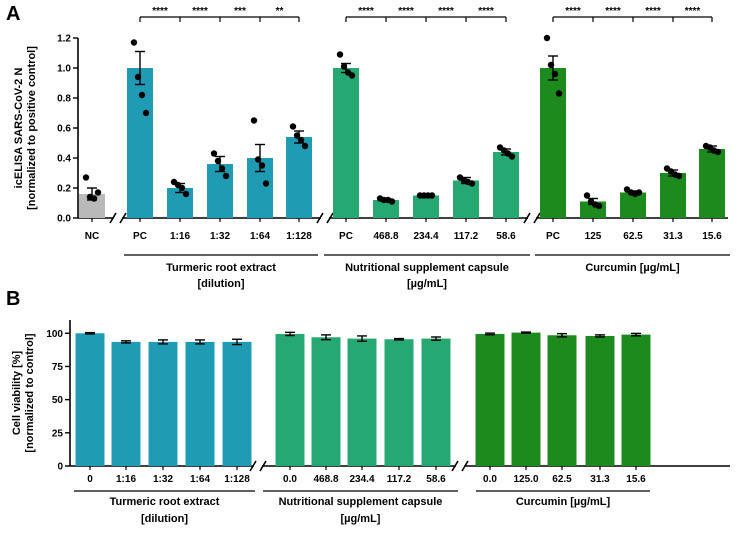 The height and width of the screenshot is (536, 750). Describe the element at coordinates (54, 334) in the screenshot. I see `y-tick-label: 100` at that location.